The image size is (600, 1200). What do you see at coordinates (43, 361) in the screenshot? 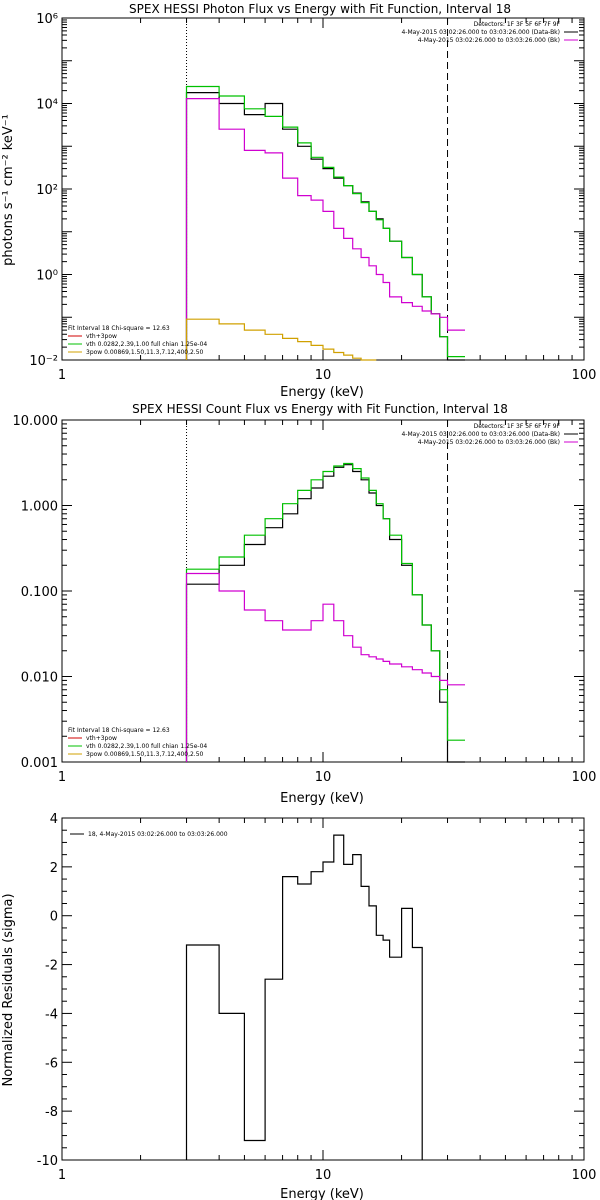
I see `photon-flux-y-tick-label: 10⁻²` at bounding box center [43, 361].